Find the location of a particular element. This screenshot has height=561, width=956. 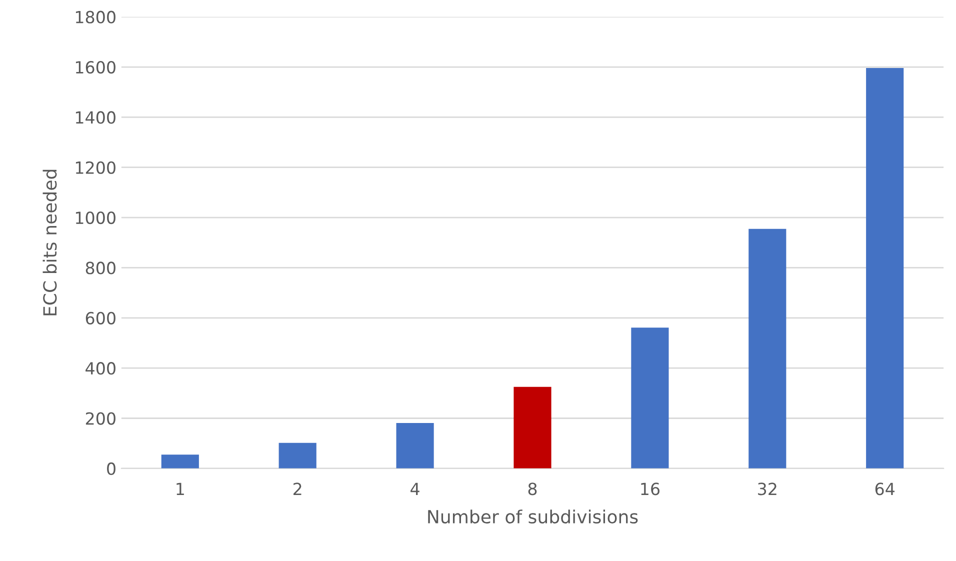

y-tick-label: 600 is located at coordinates (101, 318).